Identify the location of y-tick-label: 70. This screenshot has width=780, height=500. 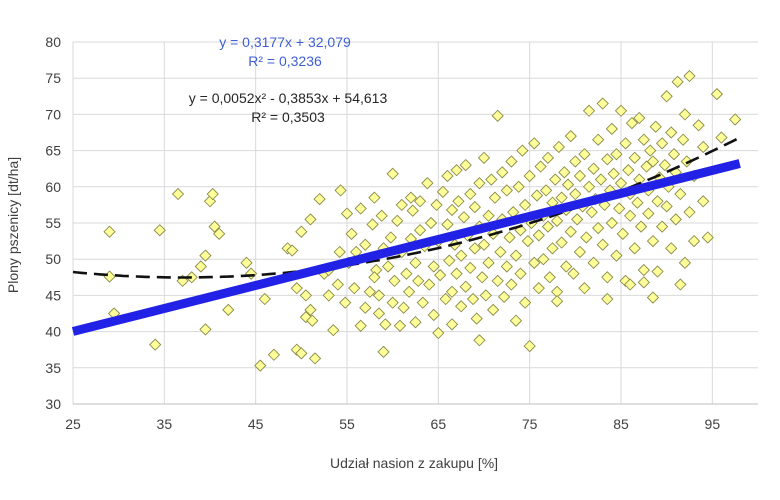
(53, 114).